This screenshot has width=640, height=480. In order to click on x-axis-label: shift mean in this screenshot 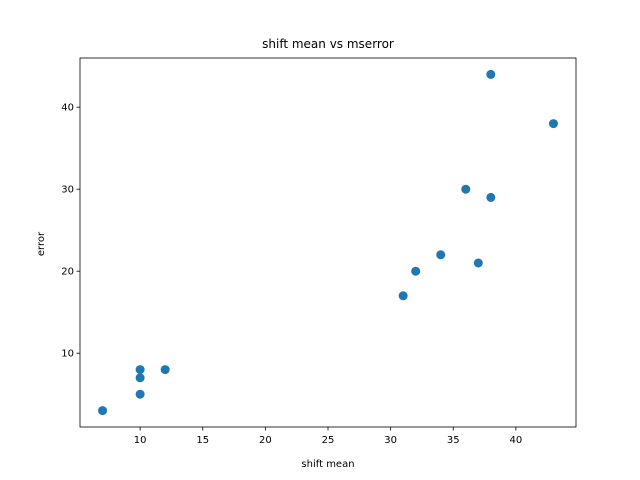, I will do `click(327, 464)`.